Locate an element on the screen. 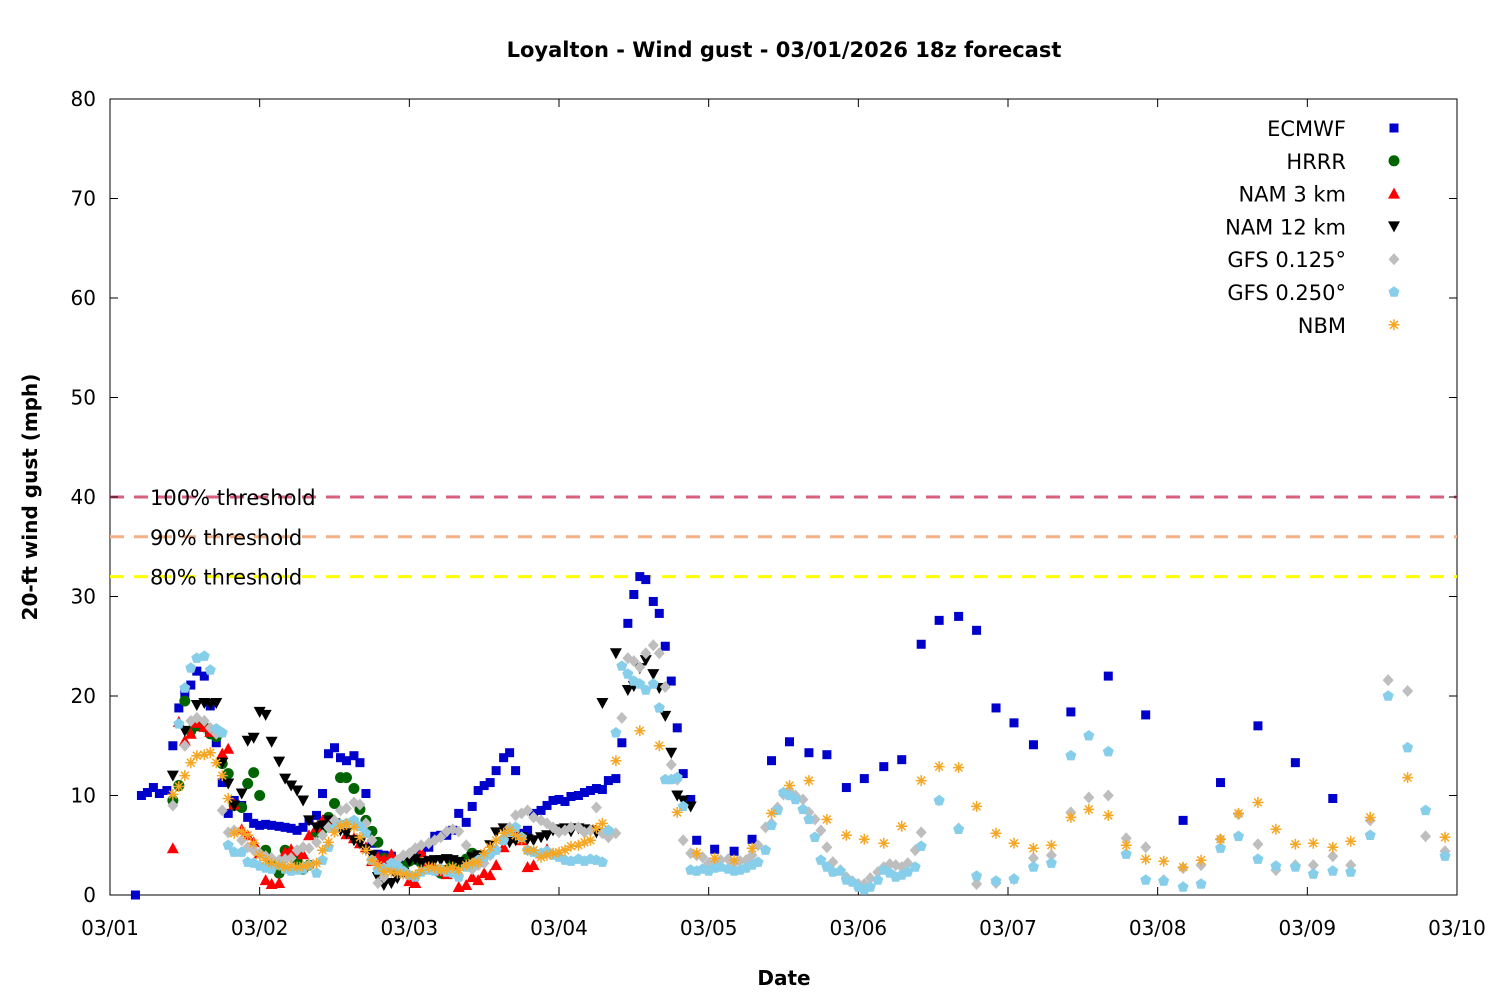 The image size is (1500, 1000). legend-label: NBM is located at coordinates (1322, 326).